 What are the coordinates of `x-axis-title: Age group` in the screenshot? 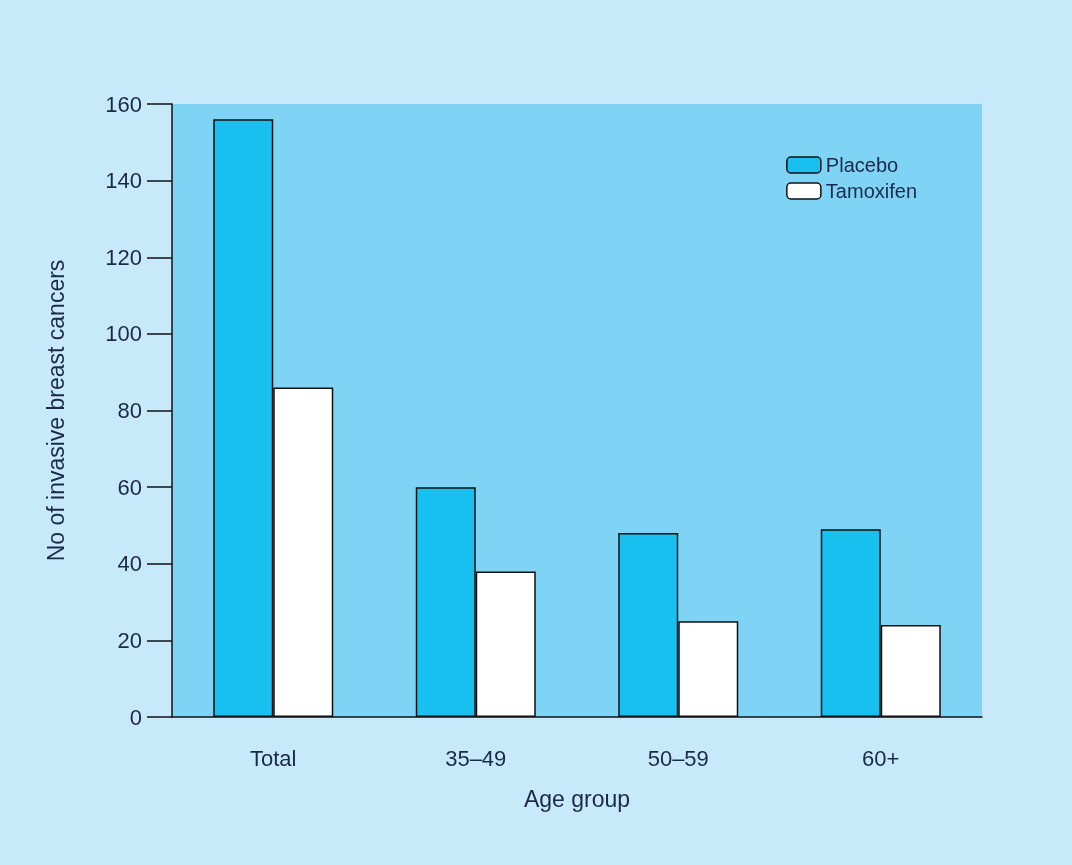 It's located at (577, 798).